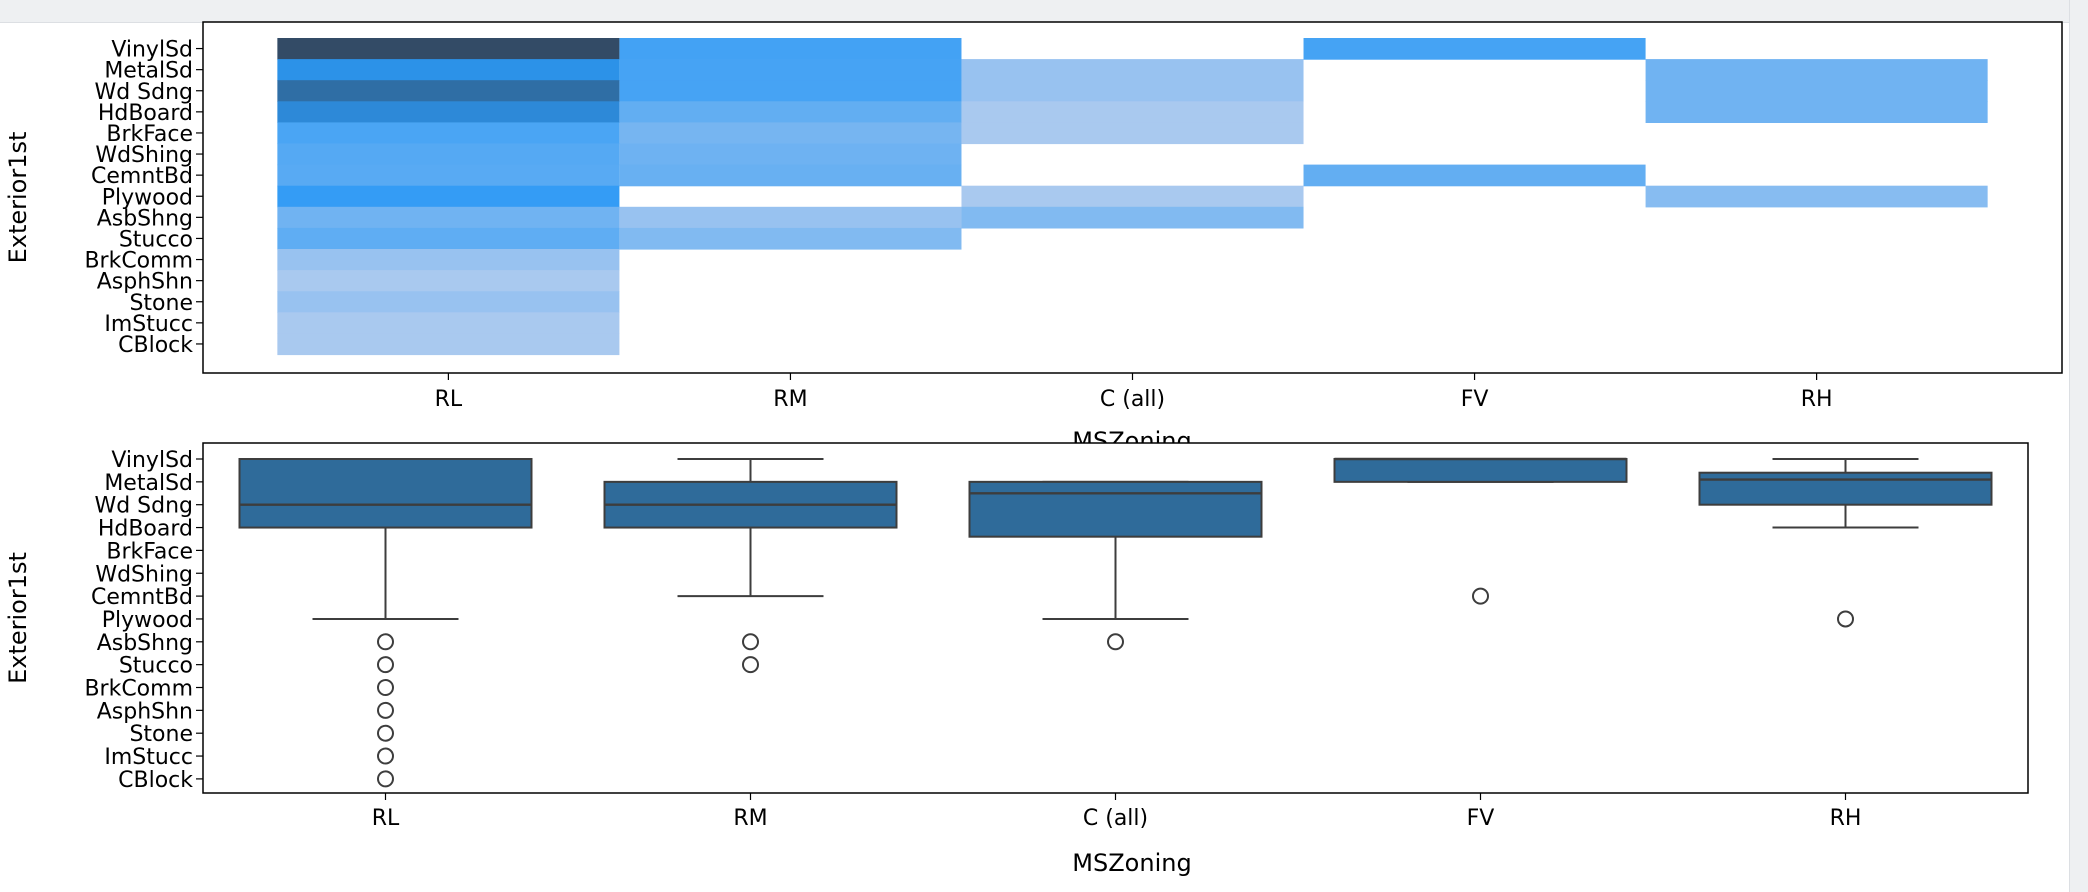  Describe the element at coordinates (2078, 446) in the screenshot. I see `window-scrollbar` at that location.